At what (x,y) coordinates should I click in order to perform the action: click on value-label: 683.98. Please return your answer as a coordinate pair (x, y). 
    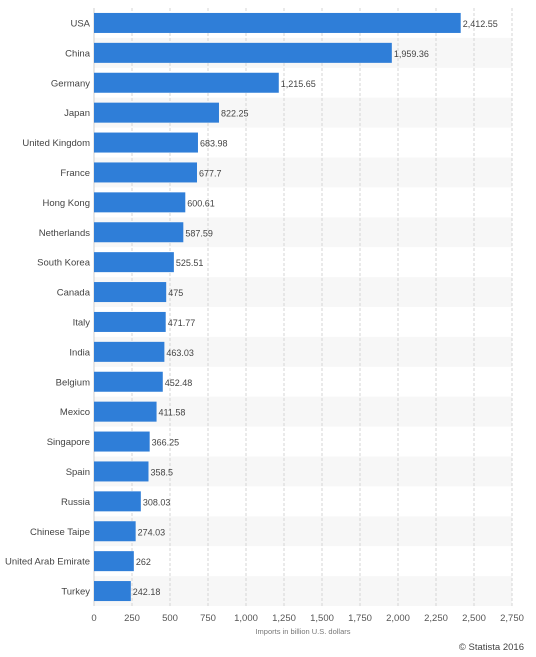
    Looking at the image, I should click on (214, 144).